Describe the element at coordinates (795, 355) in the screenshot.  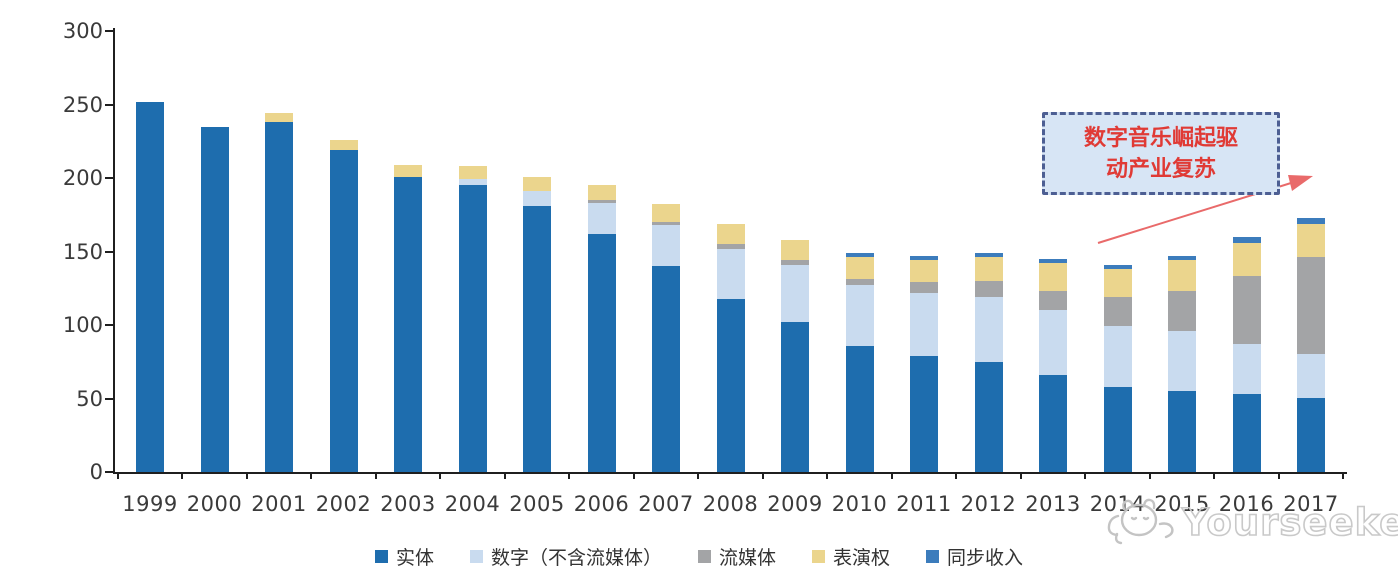
I see `bar-2009` at that location.